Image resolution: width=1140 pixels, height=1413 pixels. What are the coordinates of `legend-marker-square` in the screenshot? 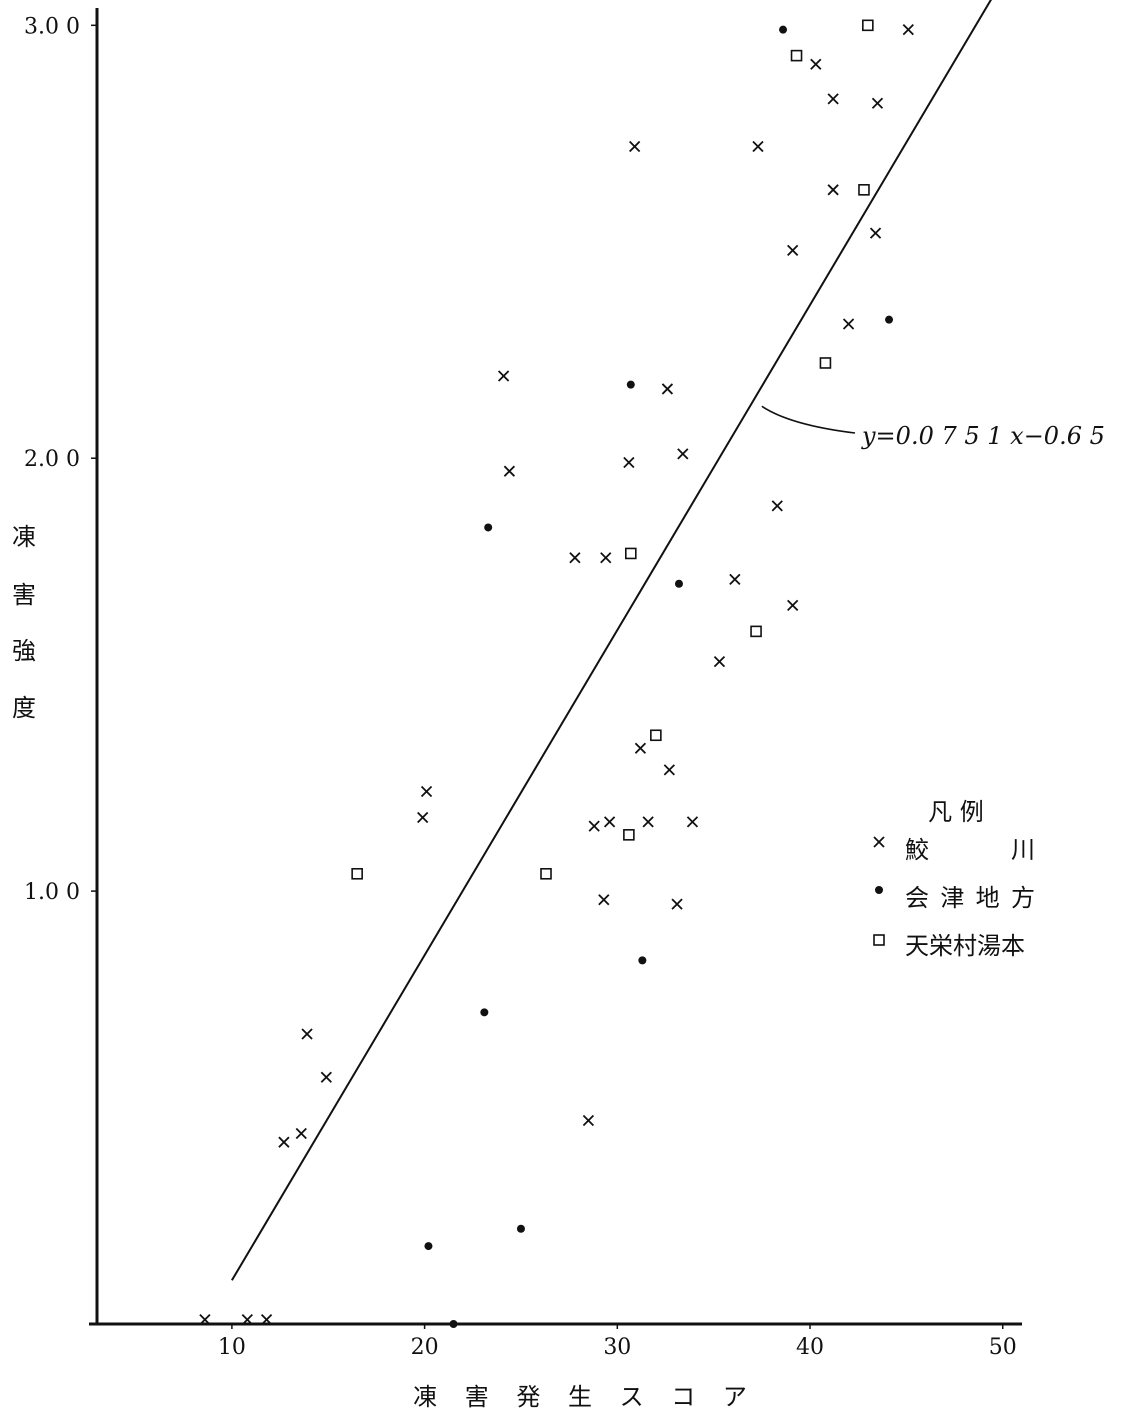 It's located at (879, 940).